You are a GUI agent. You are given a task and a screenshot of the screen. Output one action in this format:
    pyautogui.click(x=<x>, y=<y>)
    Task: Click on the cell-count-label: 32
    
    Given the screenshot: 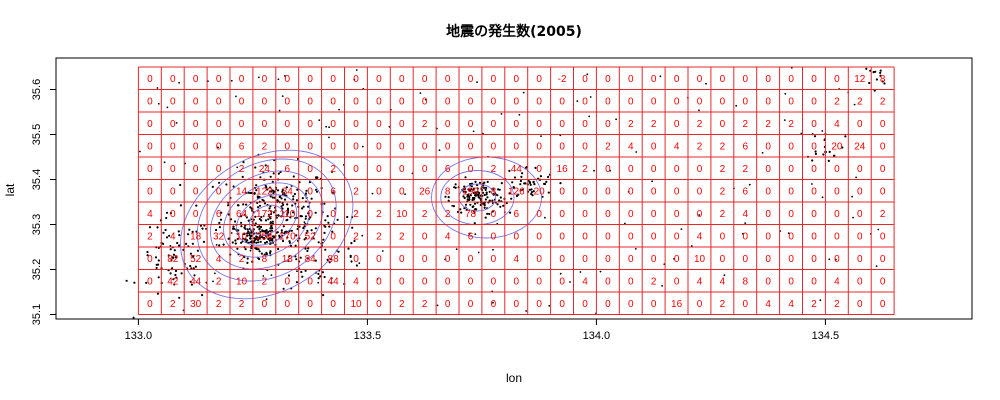 What is the action you would take?
    pyautogui.click(x=219, y=236)
    